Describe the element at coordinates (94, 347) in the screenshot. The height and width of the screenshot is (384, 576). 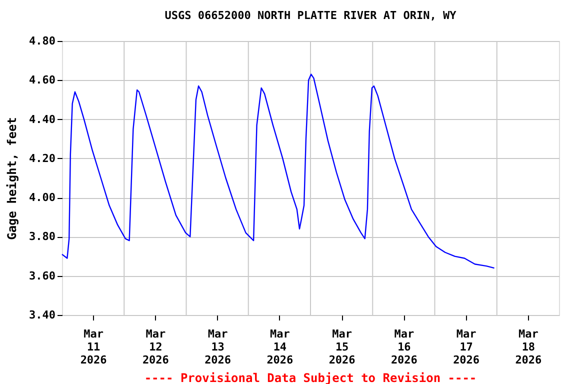
I see `x-tick-label: Mar 11 2026` at that location.